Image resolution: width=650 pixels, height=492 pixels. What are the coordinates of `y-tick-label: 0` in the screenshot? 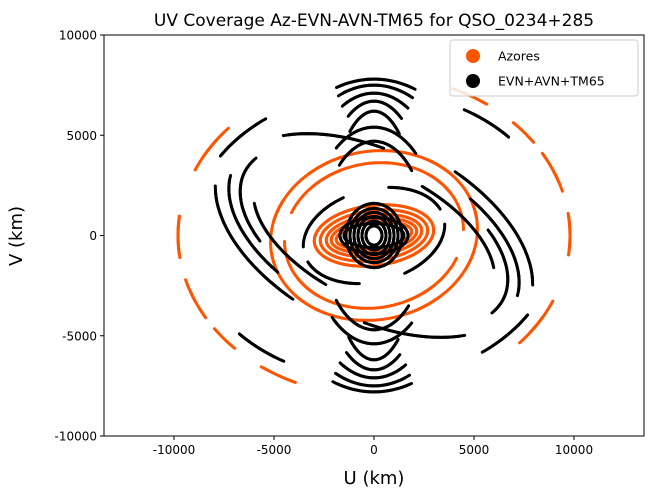 It's located at (93, 236).